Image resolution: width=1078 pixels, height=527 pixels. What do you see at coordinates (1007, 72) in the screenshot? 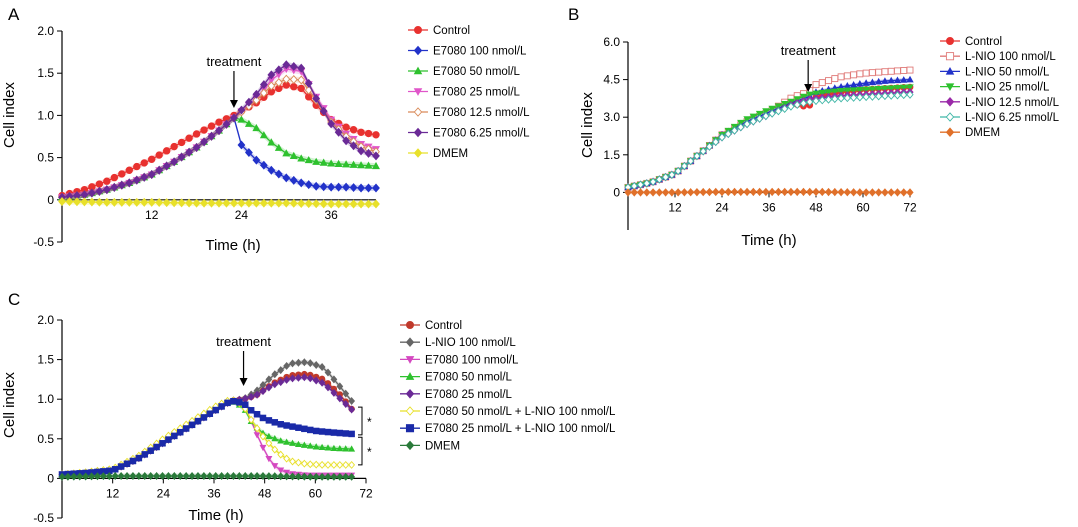
I see `panel-b-legend-label: L-NIO 50 nmol/L` at bounding box center [1007, 72].